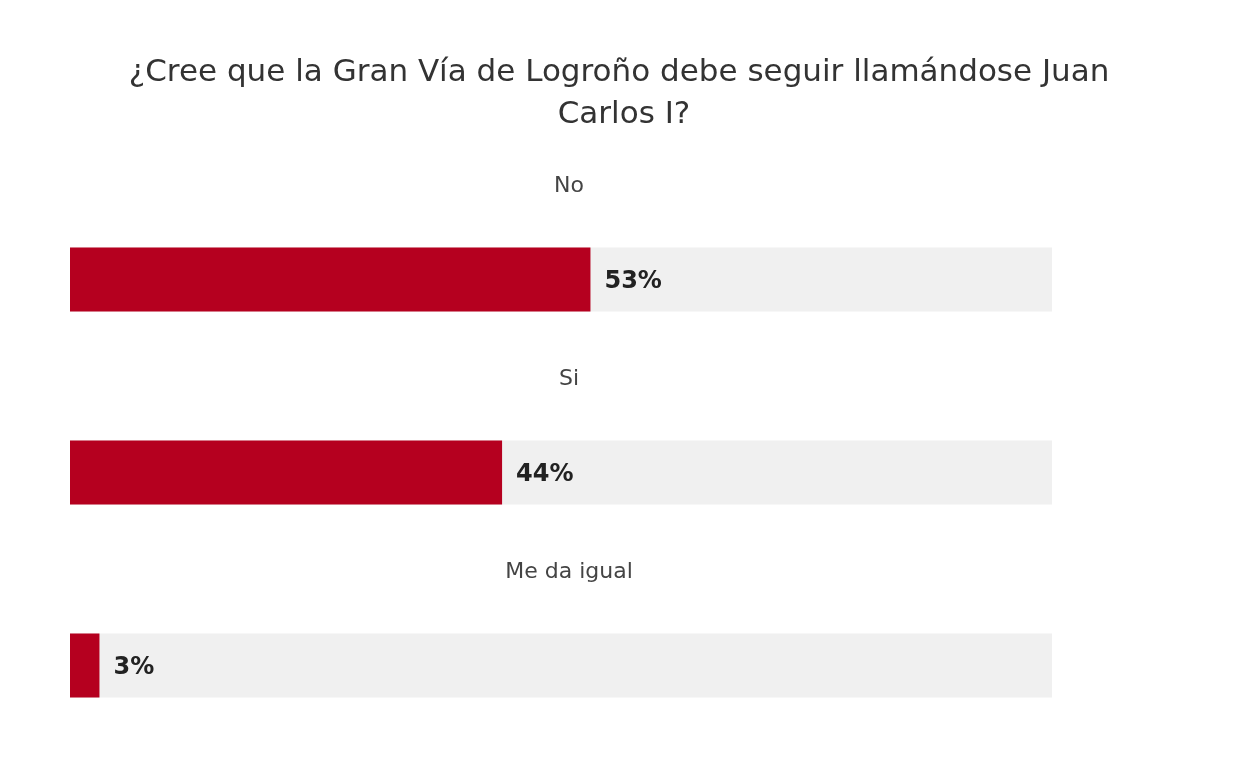  I want to click on data-label: 53%, so click(633, 279).